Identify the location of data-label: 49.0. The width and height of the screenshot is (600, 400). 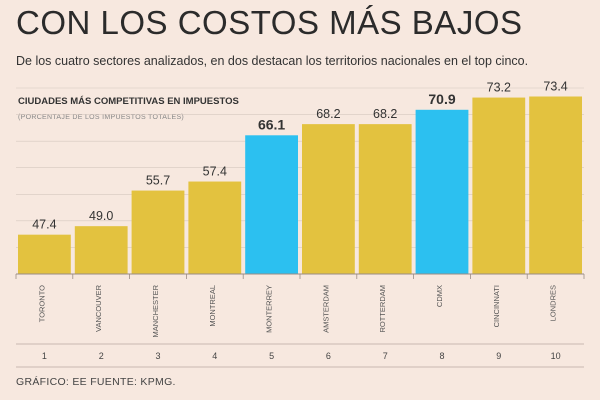
(101, 216).